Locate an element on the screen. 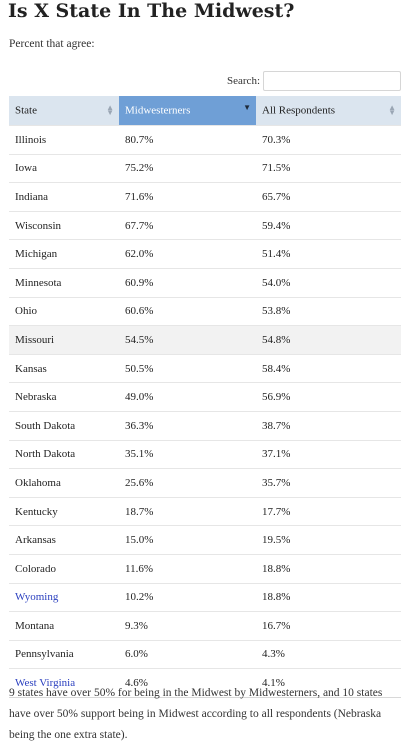  column-header-state: State ▲ ▼ is located at coordinates (64, 111).